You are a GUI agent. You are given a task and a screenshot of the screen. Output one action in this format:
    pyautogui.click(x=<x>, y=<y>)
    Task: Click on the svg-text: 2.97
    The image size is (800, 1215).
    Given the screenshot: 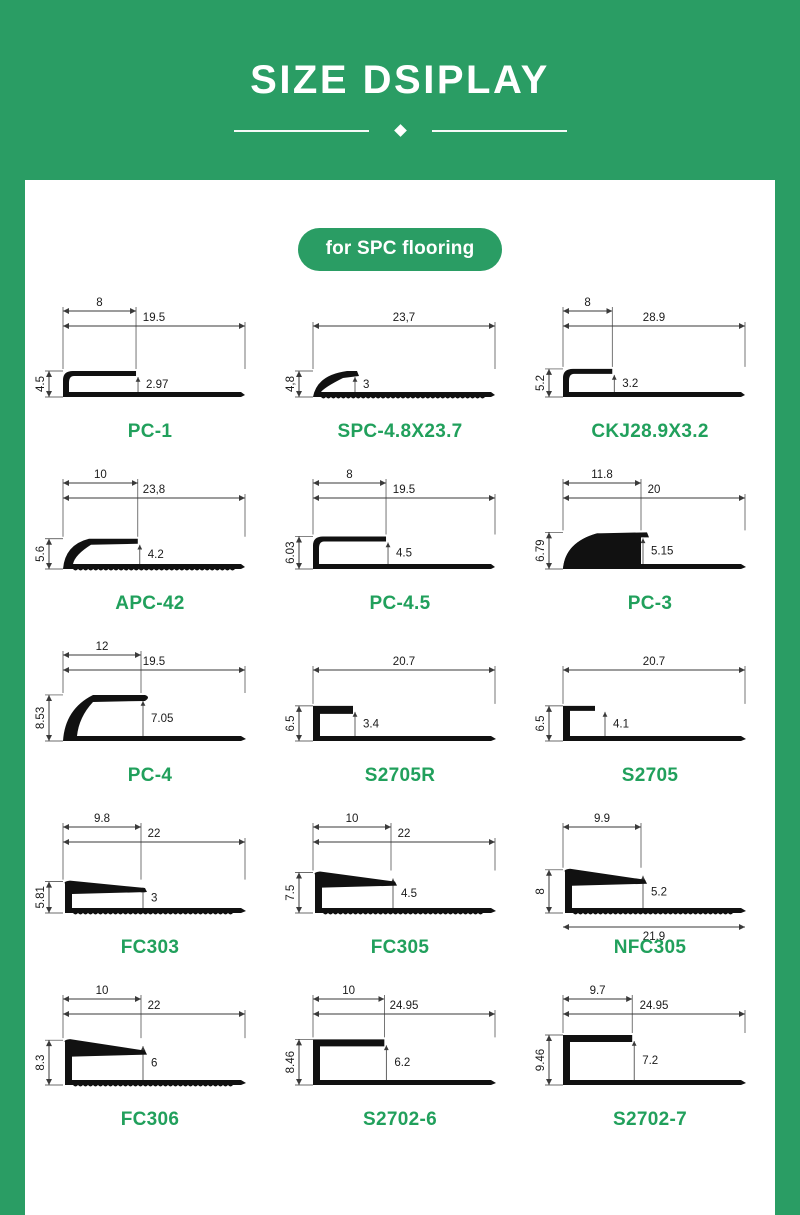 What is the action you would take?
    pyautogui.click(x=157, y=385)
    